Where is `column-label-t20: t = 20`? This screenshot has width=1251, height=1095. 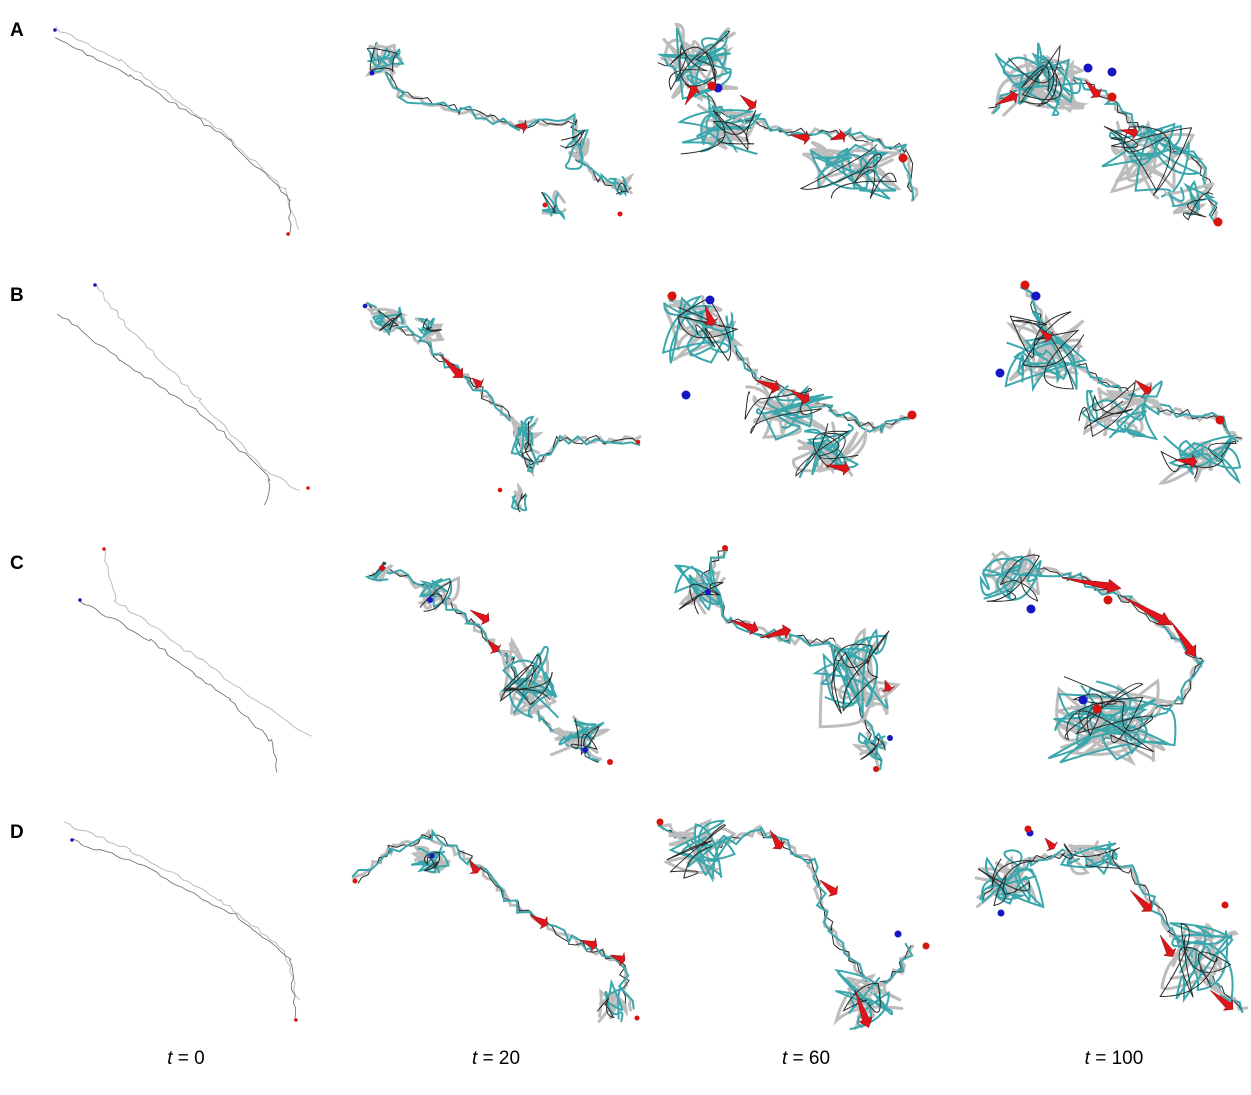
column-label-t20: t = 20 is located at coordinates (496, 1058).